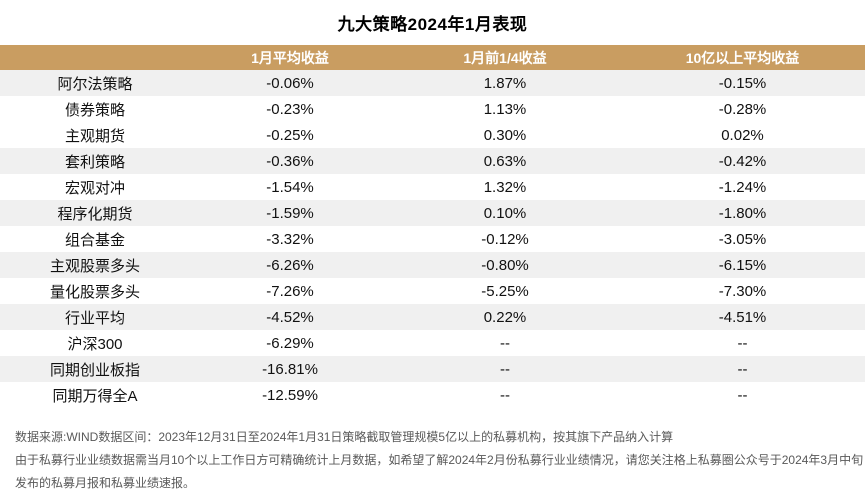  Describe the element at coordinates (505, 57) in the screenshot. I see `header-top-quartile-return: 1月前1/4收益` at that location.